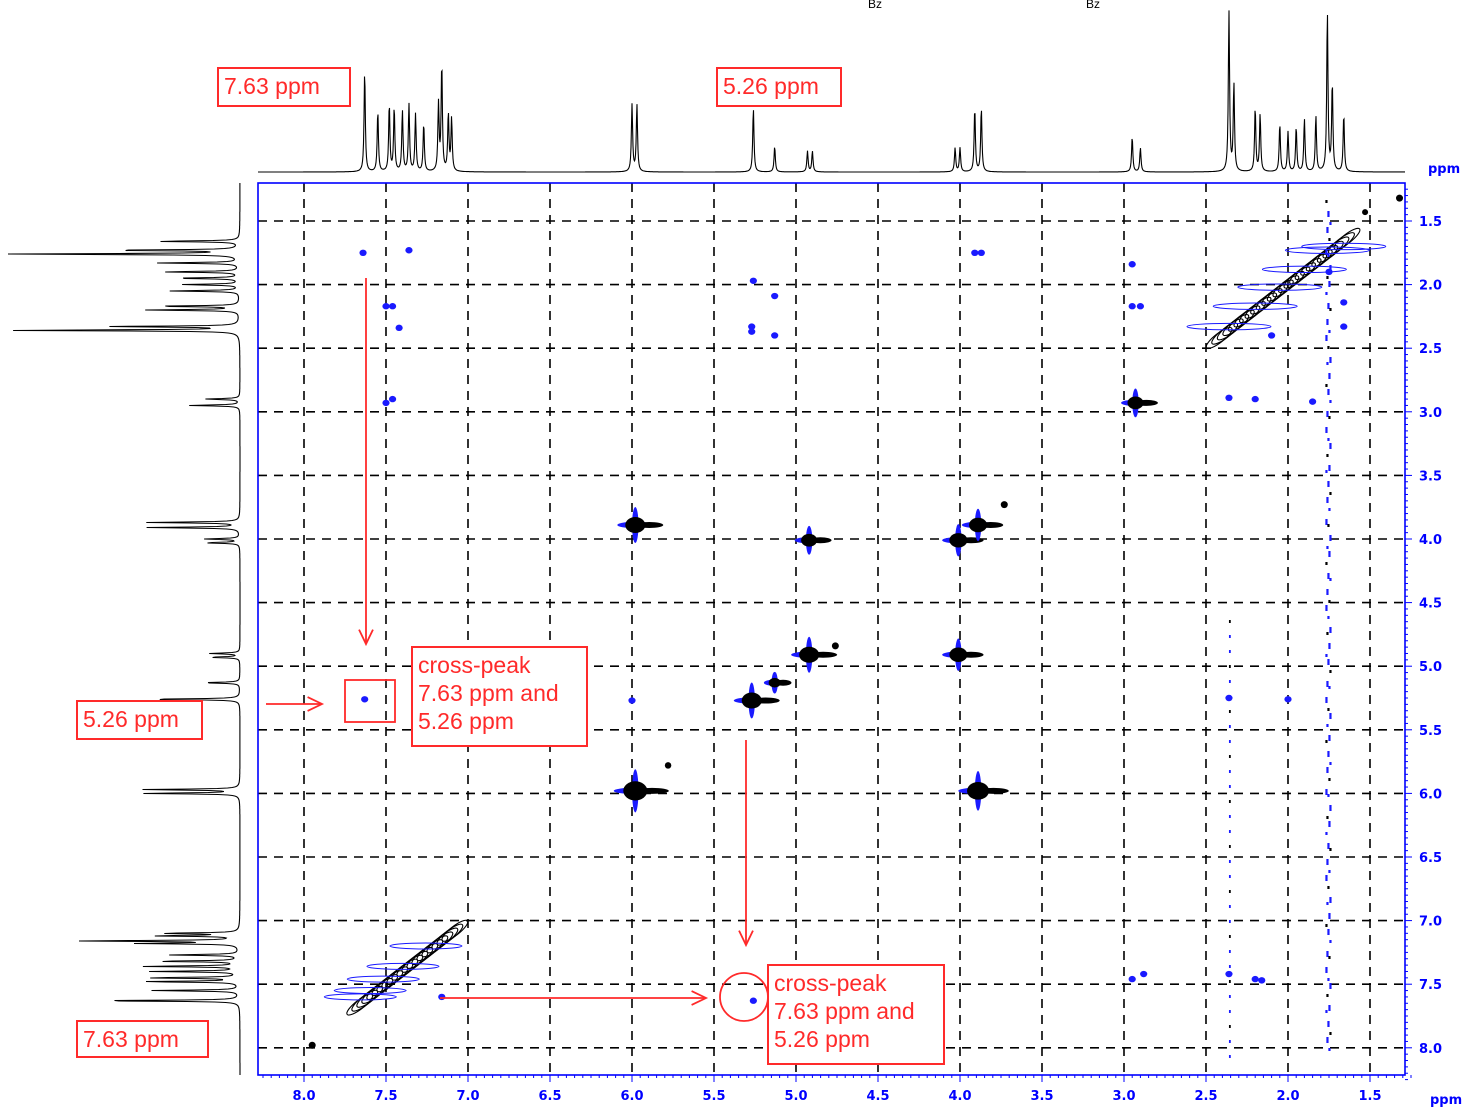  Describe the element at coordinates (474, 665) in the screenshot. I see `cross-peak-label-upper-line1: cross-peak` at that location.